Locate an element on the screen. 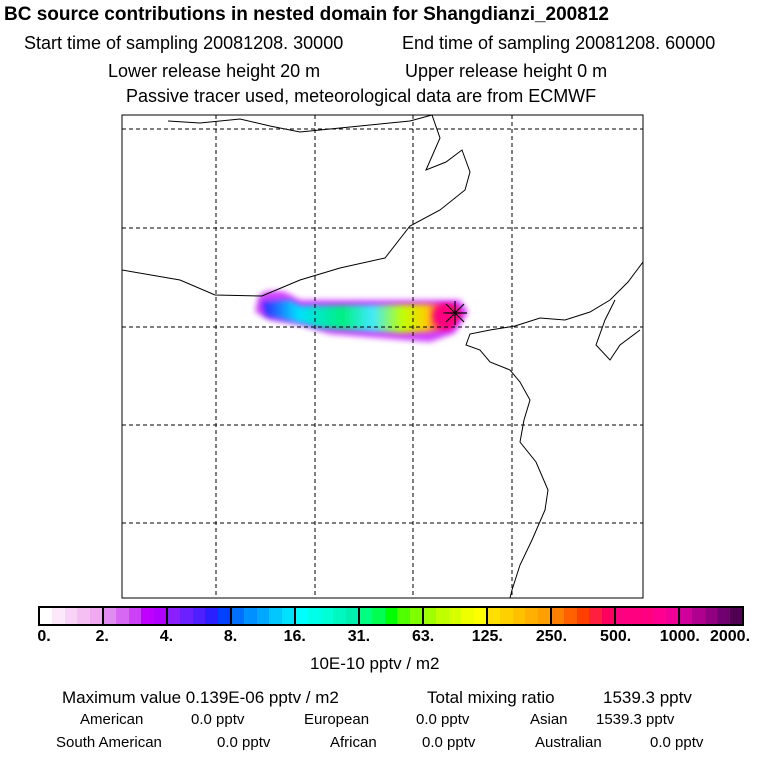 The width and height of the screenshot is (768, 768). end-time: End time of sampling 20081208. 60000 is located at coordinates (559, 43).